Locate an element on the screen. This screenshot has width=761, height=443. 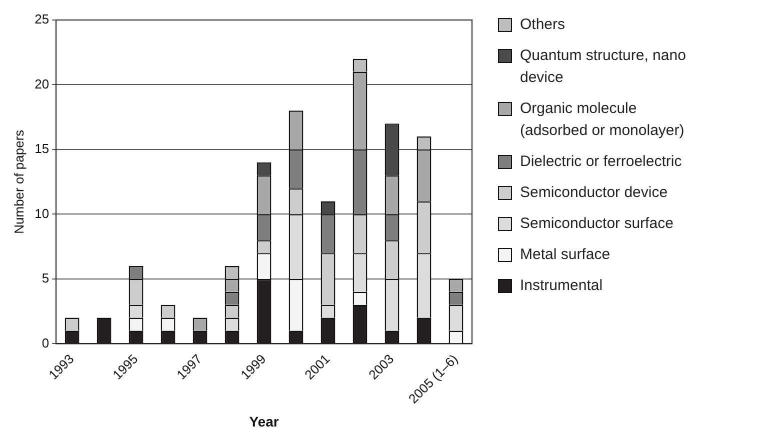
y-tick-label: 25 is located at coordinates (42, 19).